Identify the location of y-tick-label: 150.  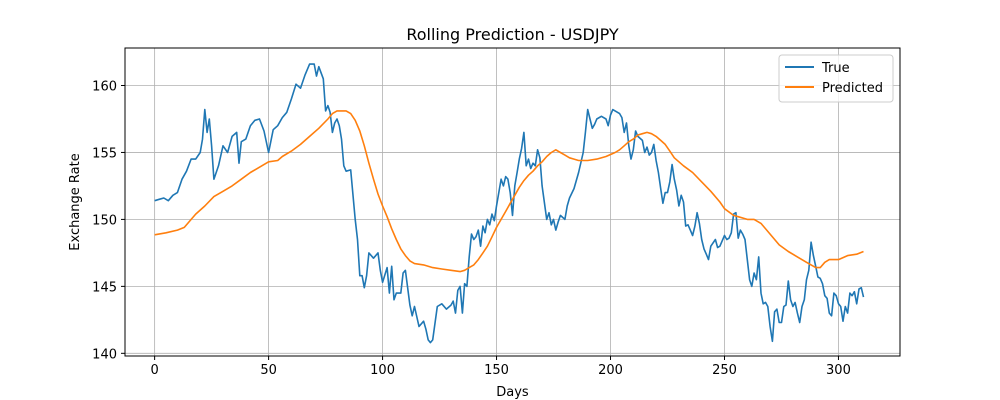
(104, 220).